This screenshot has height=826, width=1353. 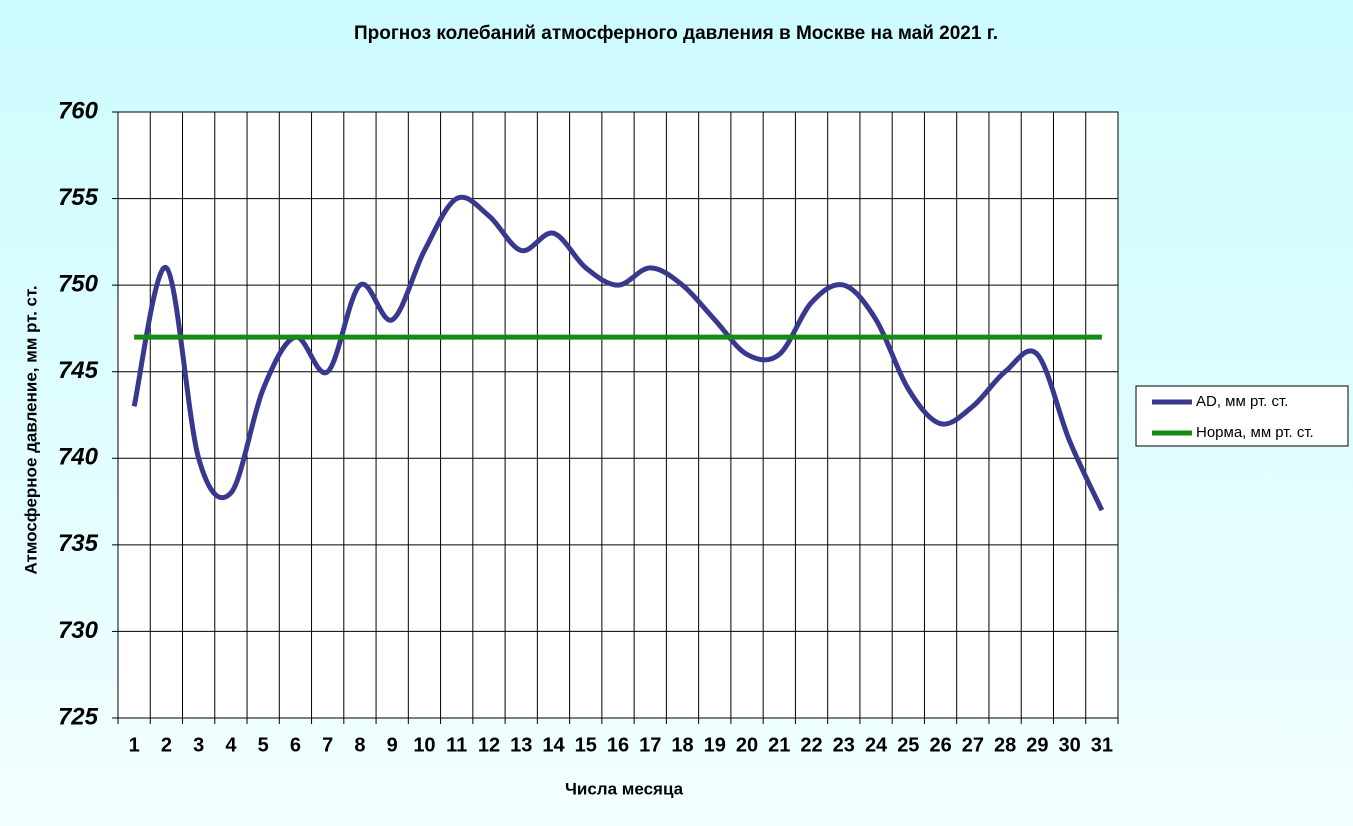 I want to click on x-tick-label: 12, so click(x=489, y=745).